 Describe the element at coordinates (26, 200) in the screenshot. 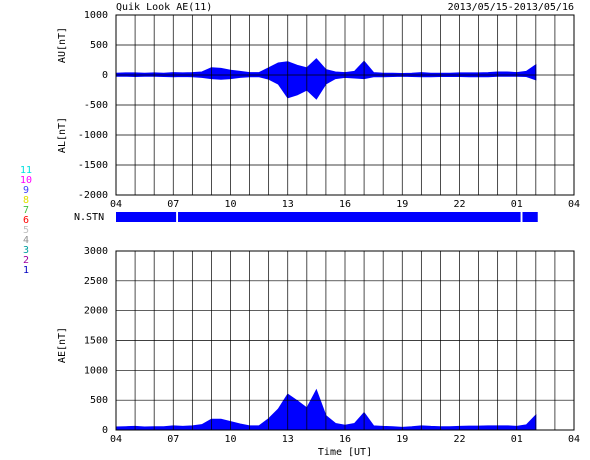

I see `station-legend-label: 8` at that location.